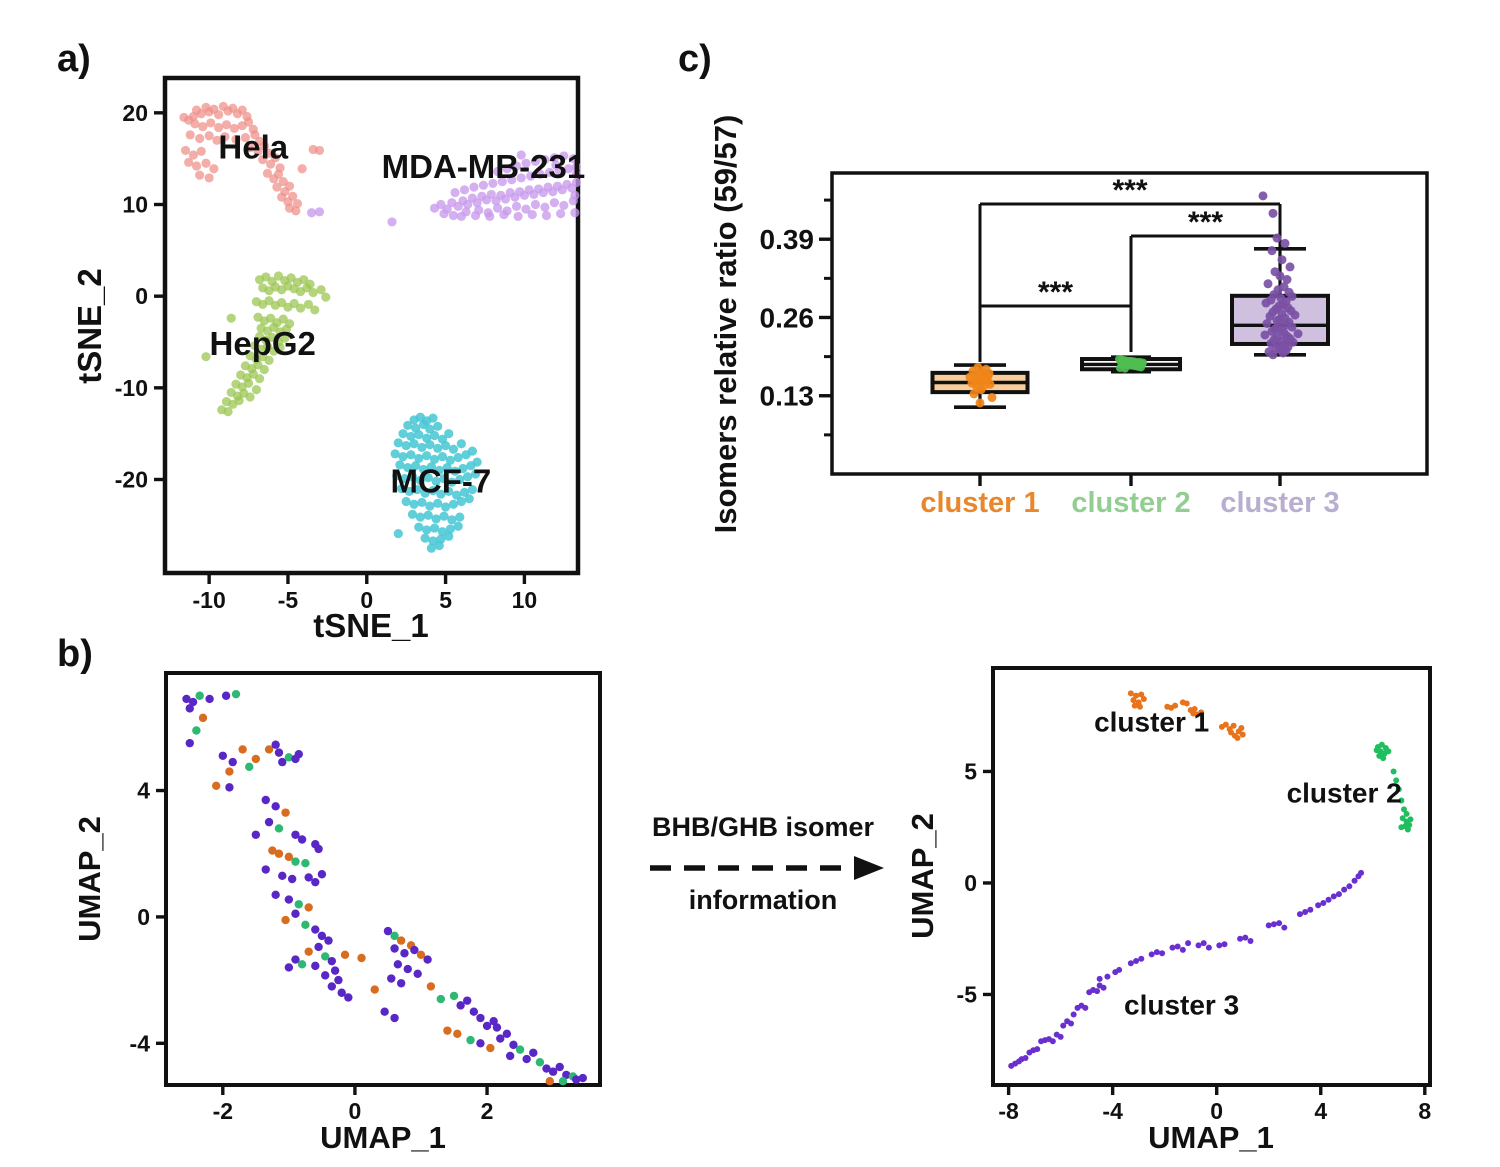 The image size is (1500, 1167). Describe the element at coordinates (695, 59) in the screenshot. I see `panel-c-label: c)` at that location.